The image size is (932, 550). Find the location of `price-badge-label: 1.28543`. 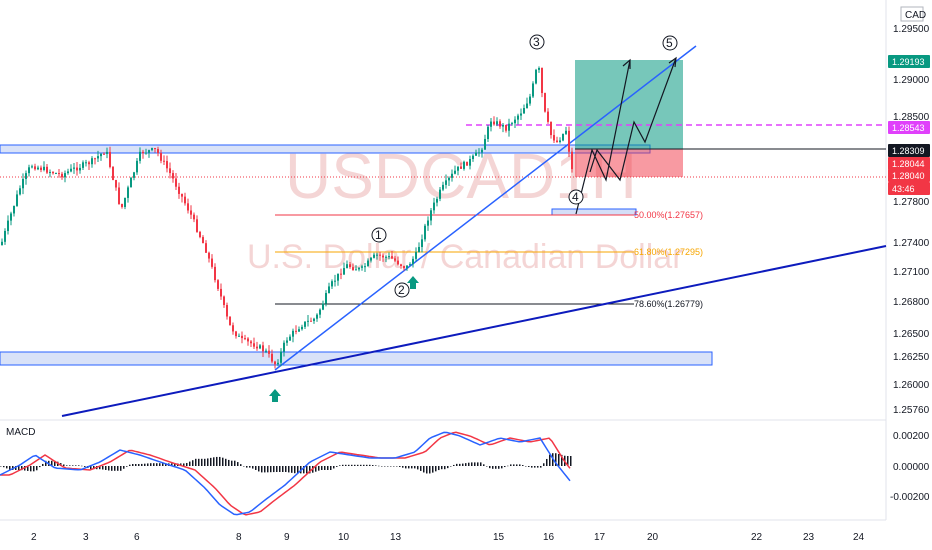

price-badge-label: 1.28543 is located at coordinates (908, 128).